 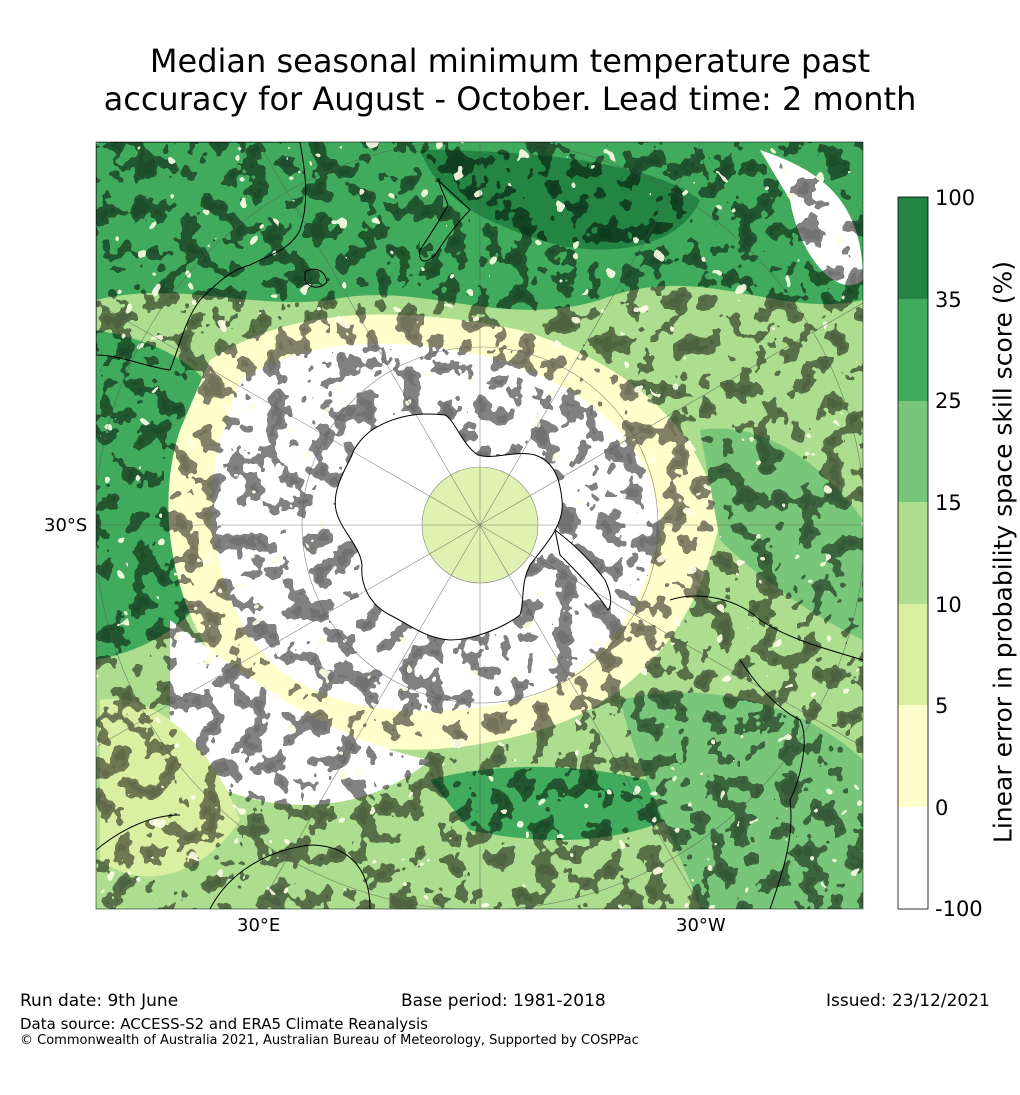 I want to click on colorbar-tick: 10, so click(x=948, y=605).